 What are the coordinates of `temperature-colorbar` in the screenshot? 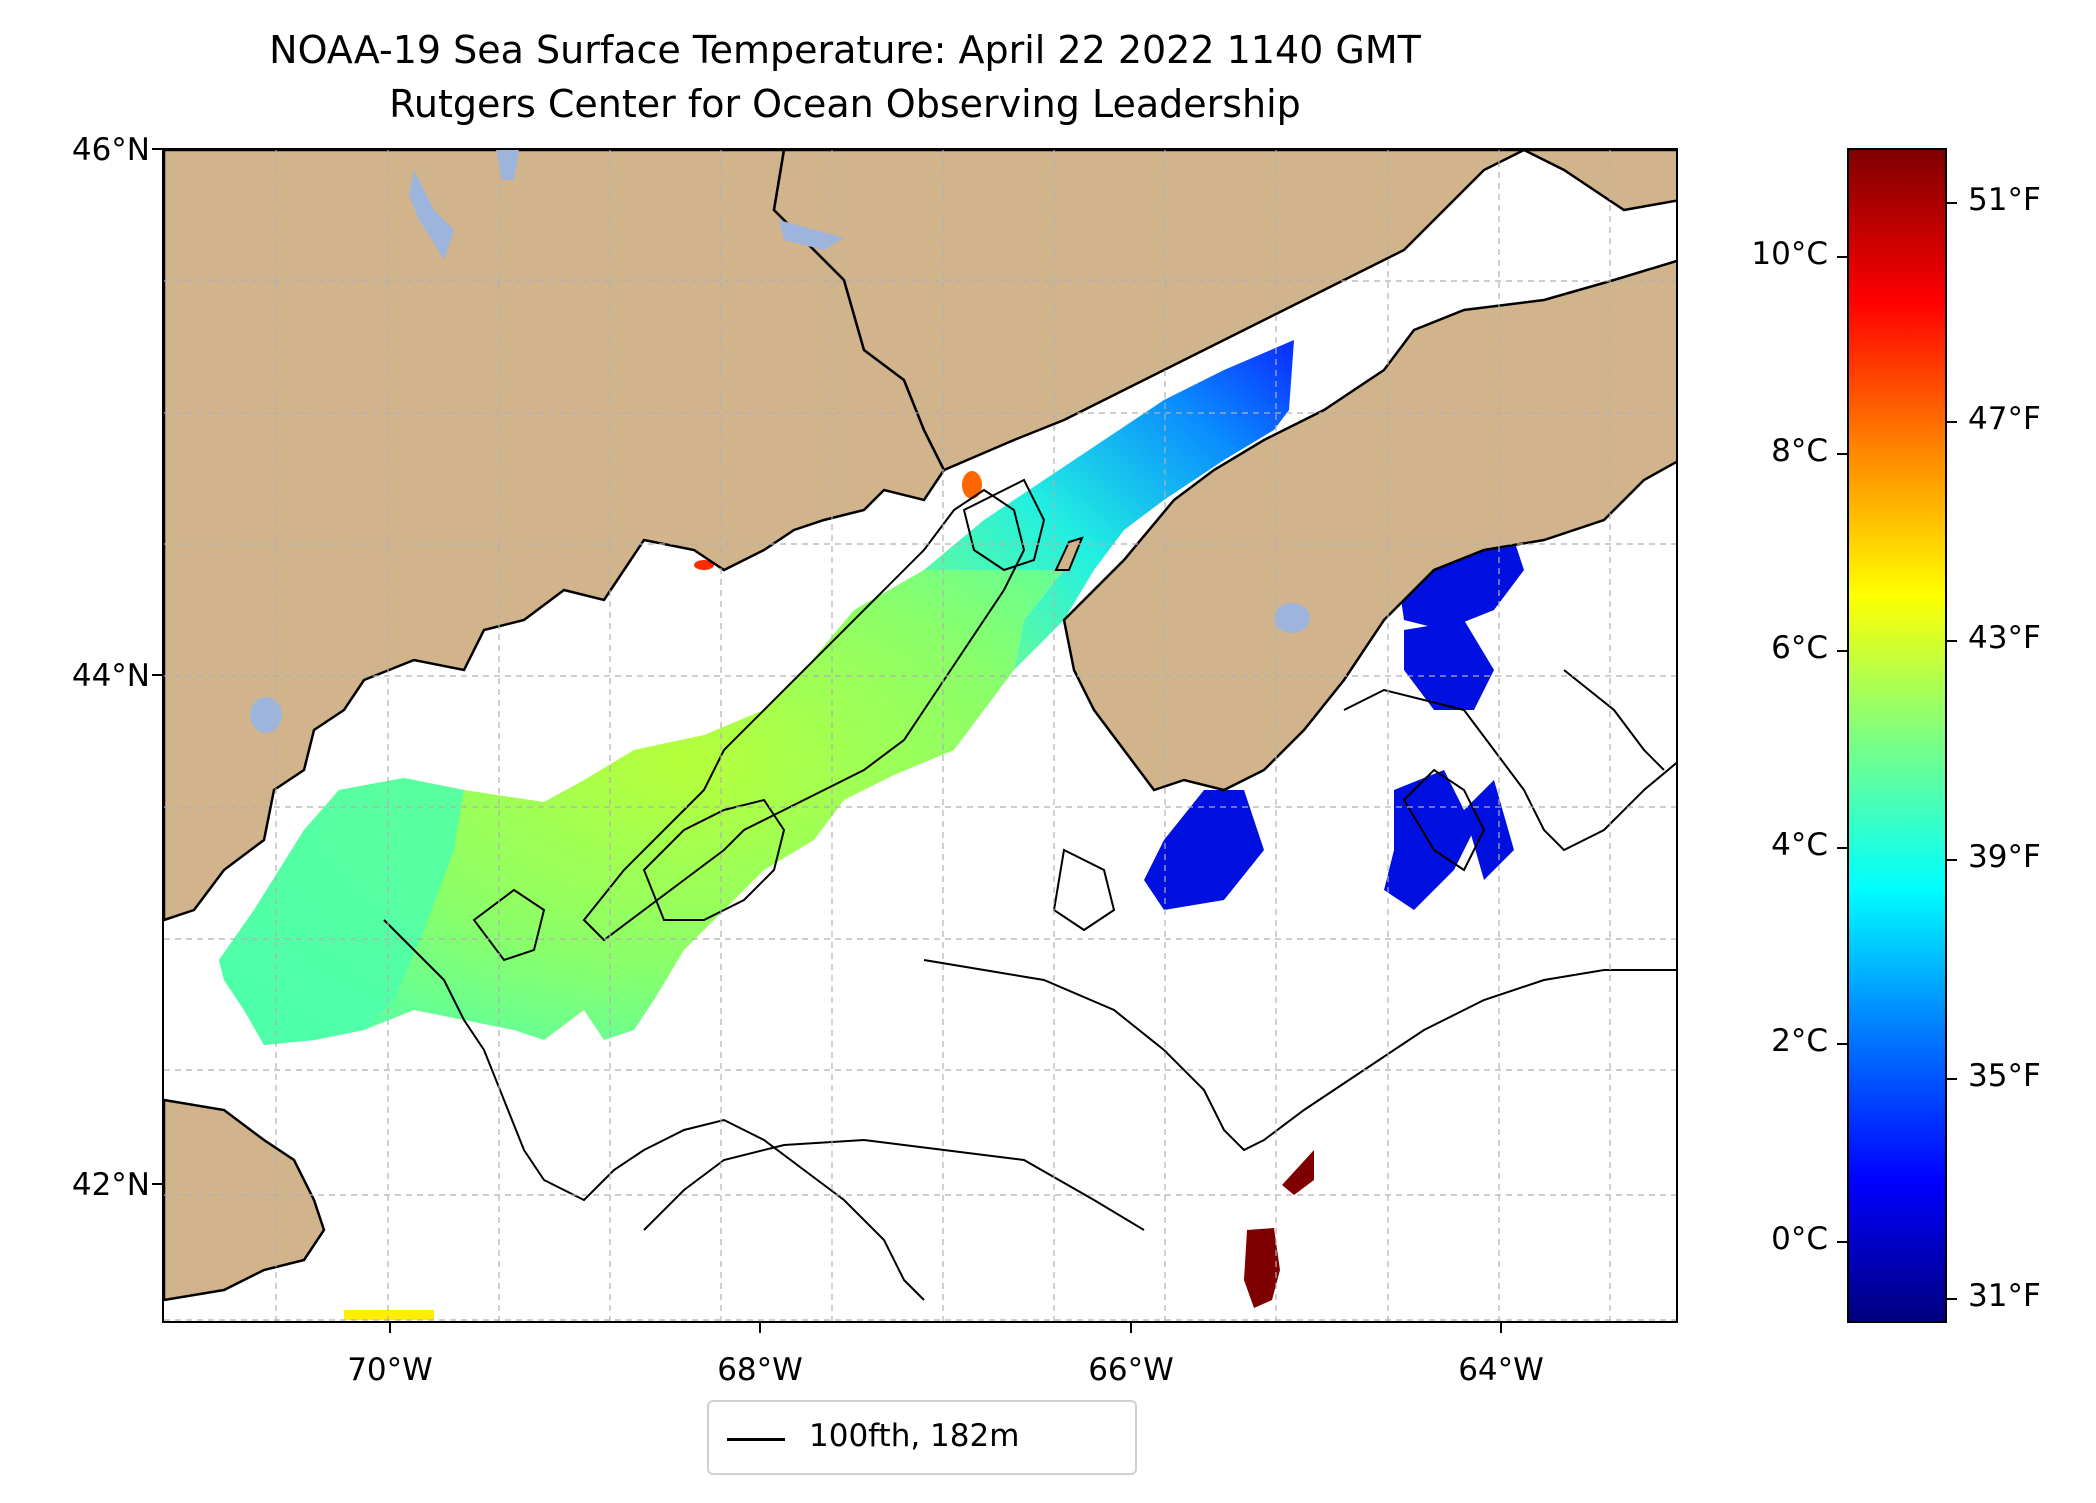 It's located at (1897, 735).